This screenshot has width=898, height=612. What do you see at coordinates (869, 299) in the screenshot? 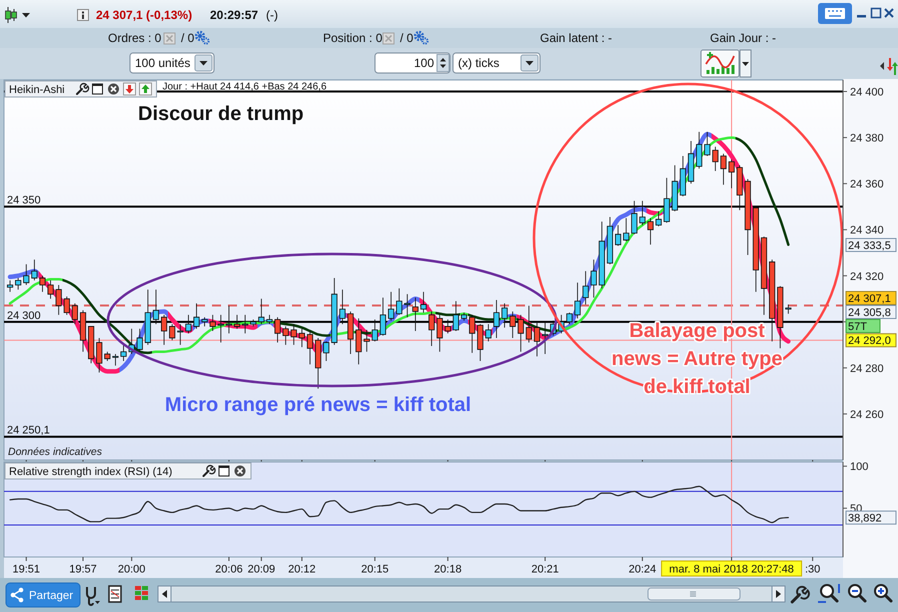
I see `ref-line-label: 24 307,1` at bounding box center [869, 299].